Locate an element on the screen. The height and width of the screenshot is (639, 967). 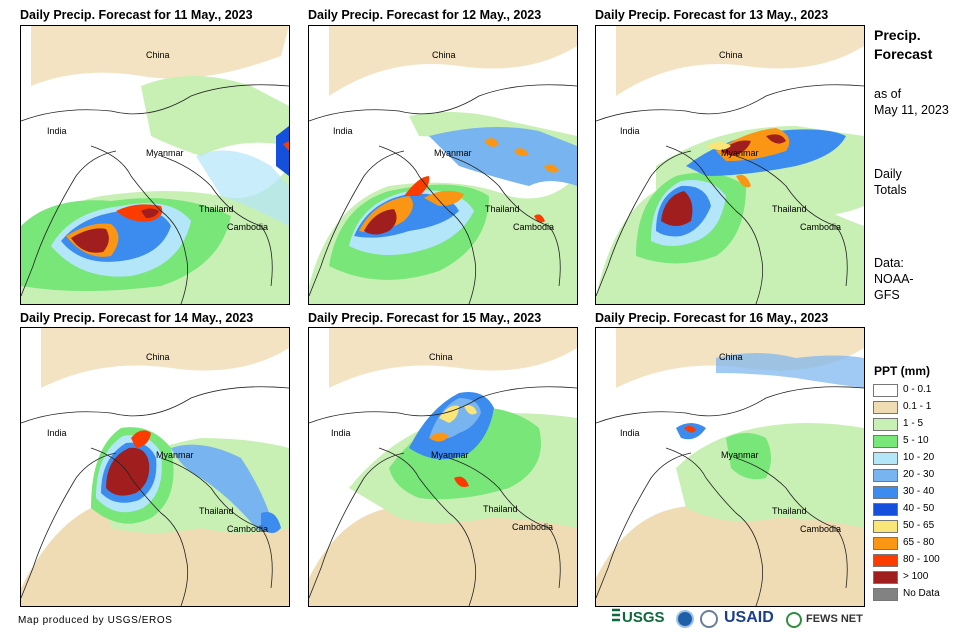
sidebar-title: Precip. Forecast is located at coordinates (903, 45).